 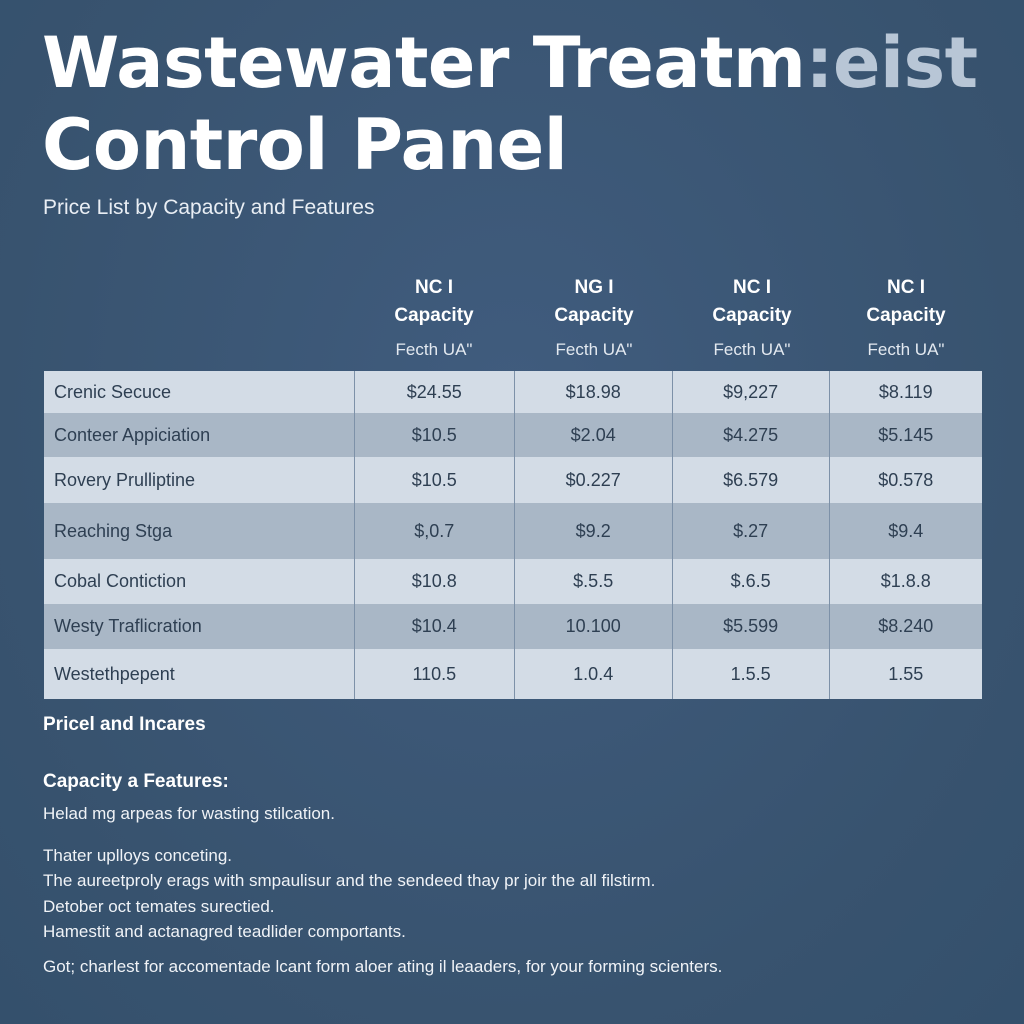 I want to click on table-cell: $5.599, so click(x=751, y=626).